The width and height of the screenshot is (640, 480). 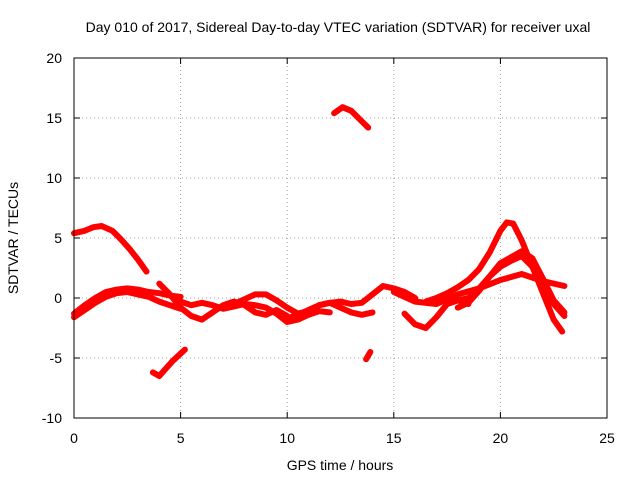 I want to click on y-tick-label: 5, so click(x=58, y=238).